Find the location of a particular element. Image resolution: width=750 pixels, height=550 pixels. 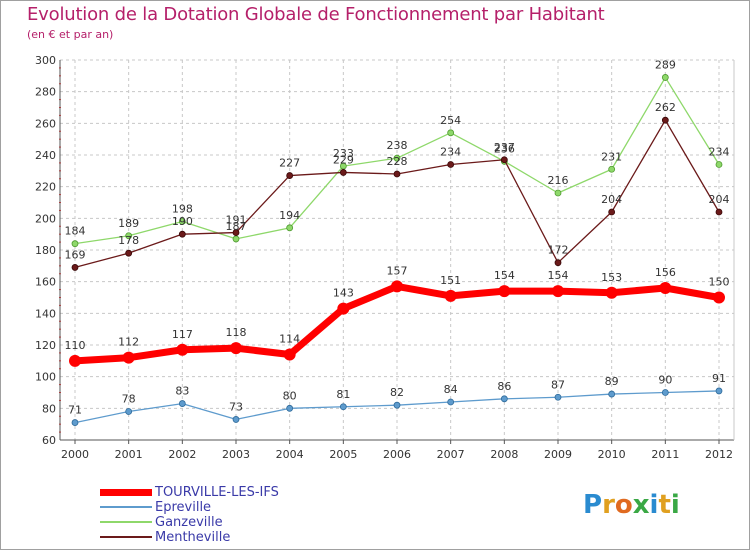

y-tick-label: 300 is located at coordinates (45, 60).